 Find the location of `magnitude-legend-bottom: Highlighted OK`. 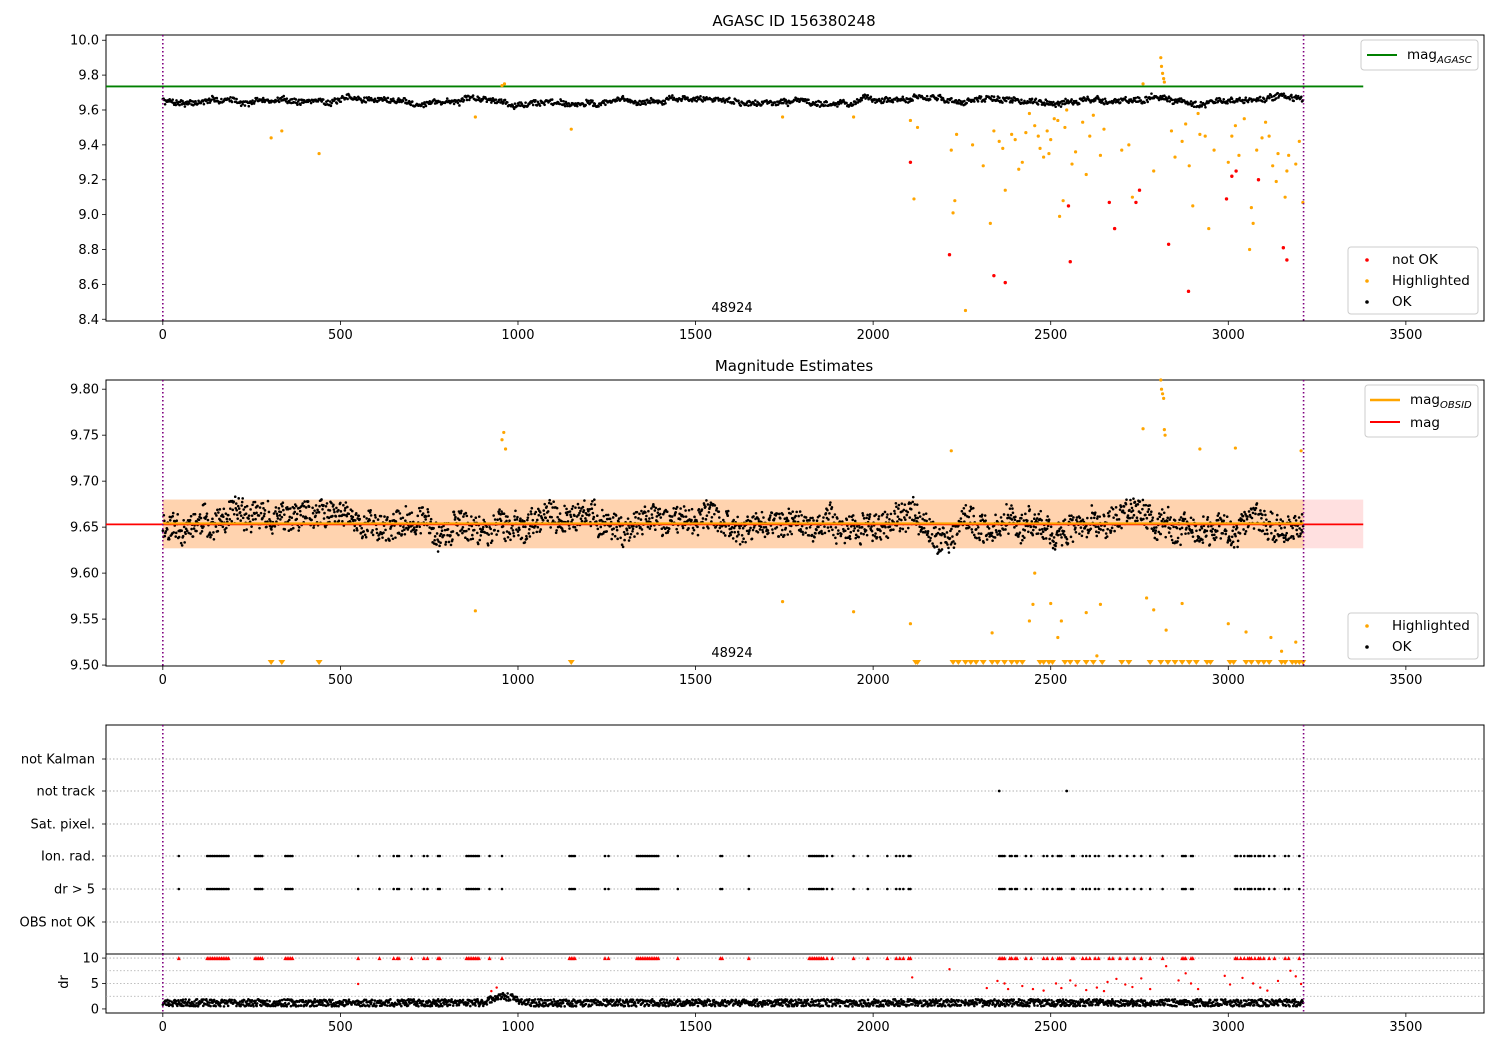

magnitude-legend-bottom: Highlighted OK is located at coordinates (1413, 636).